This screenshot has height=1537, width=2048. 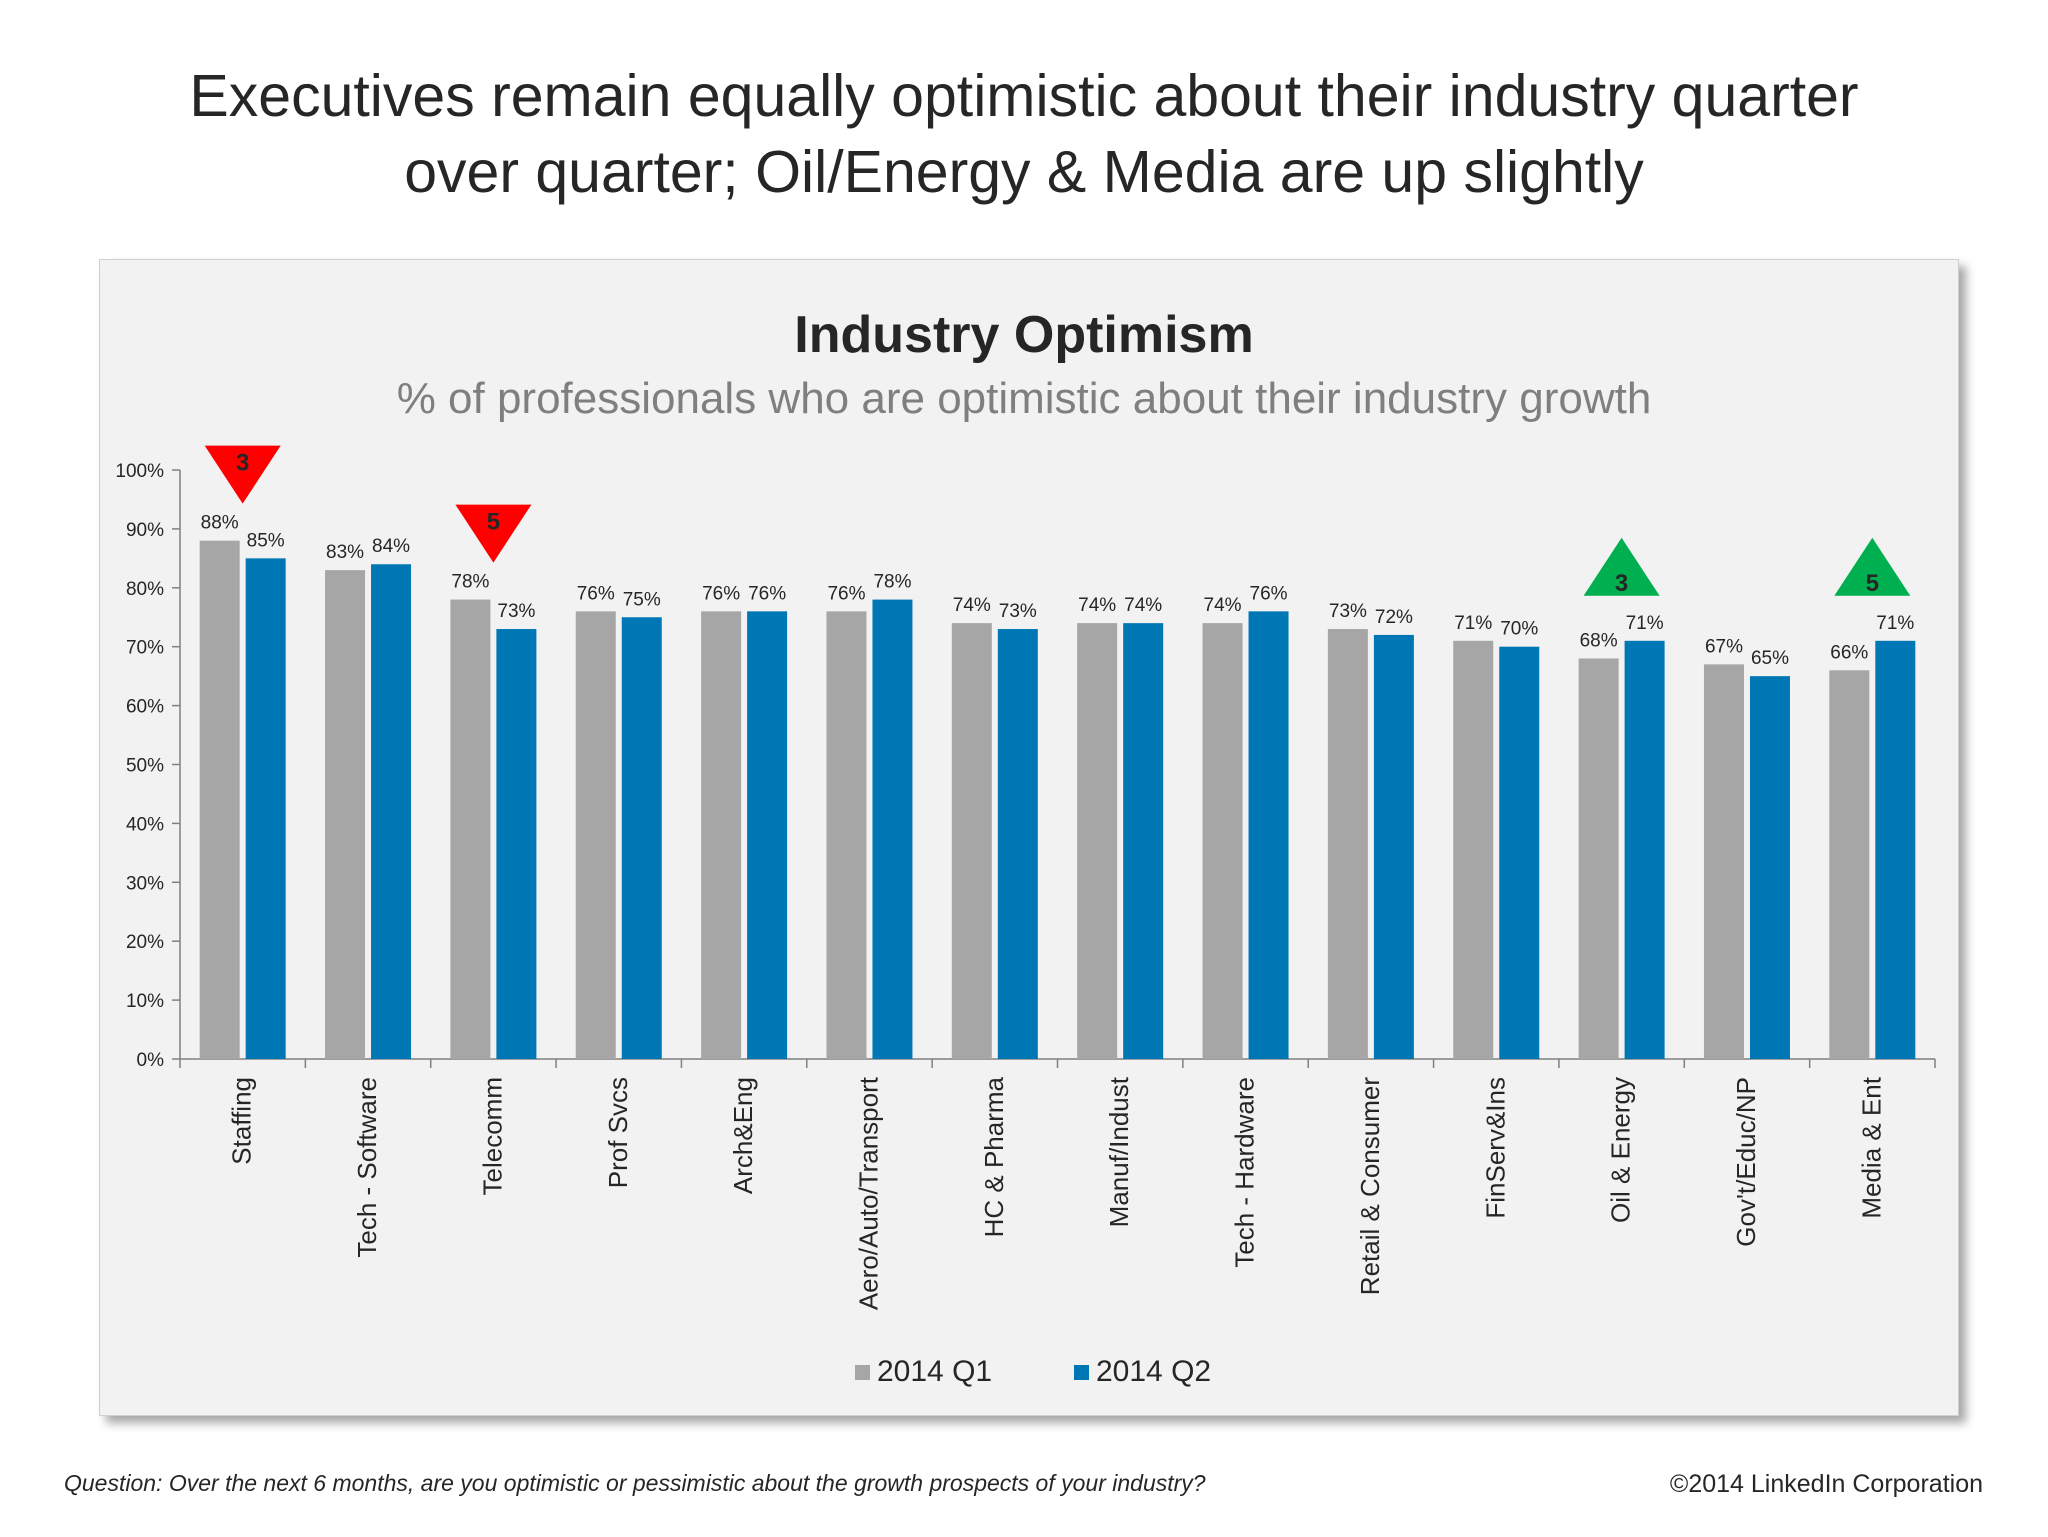 What do you see at coordinates (994, 1156) in the screenshot?
I see `category-label: HC & Pharma` at bounding box center [994, 1156].